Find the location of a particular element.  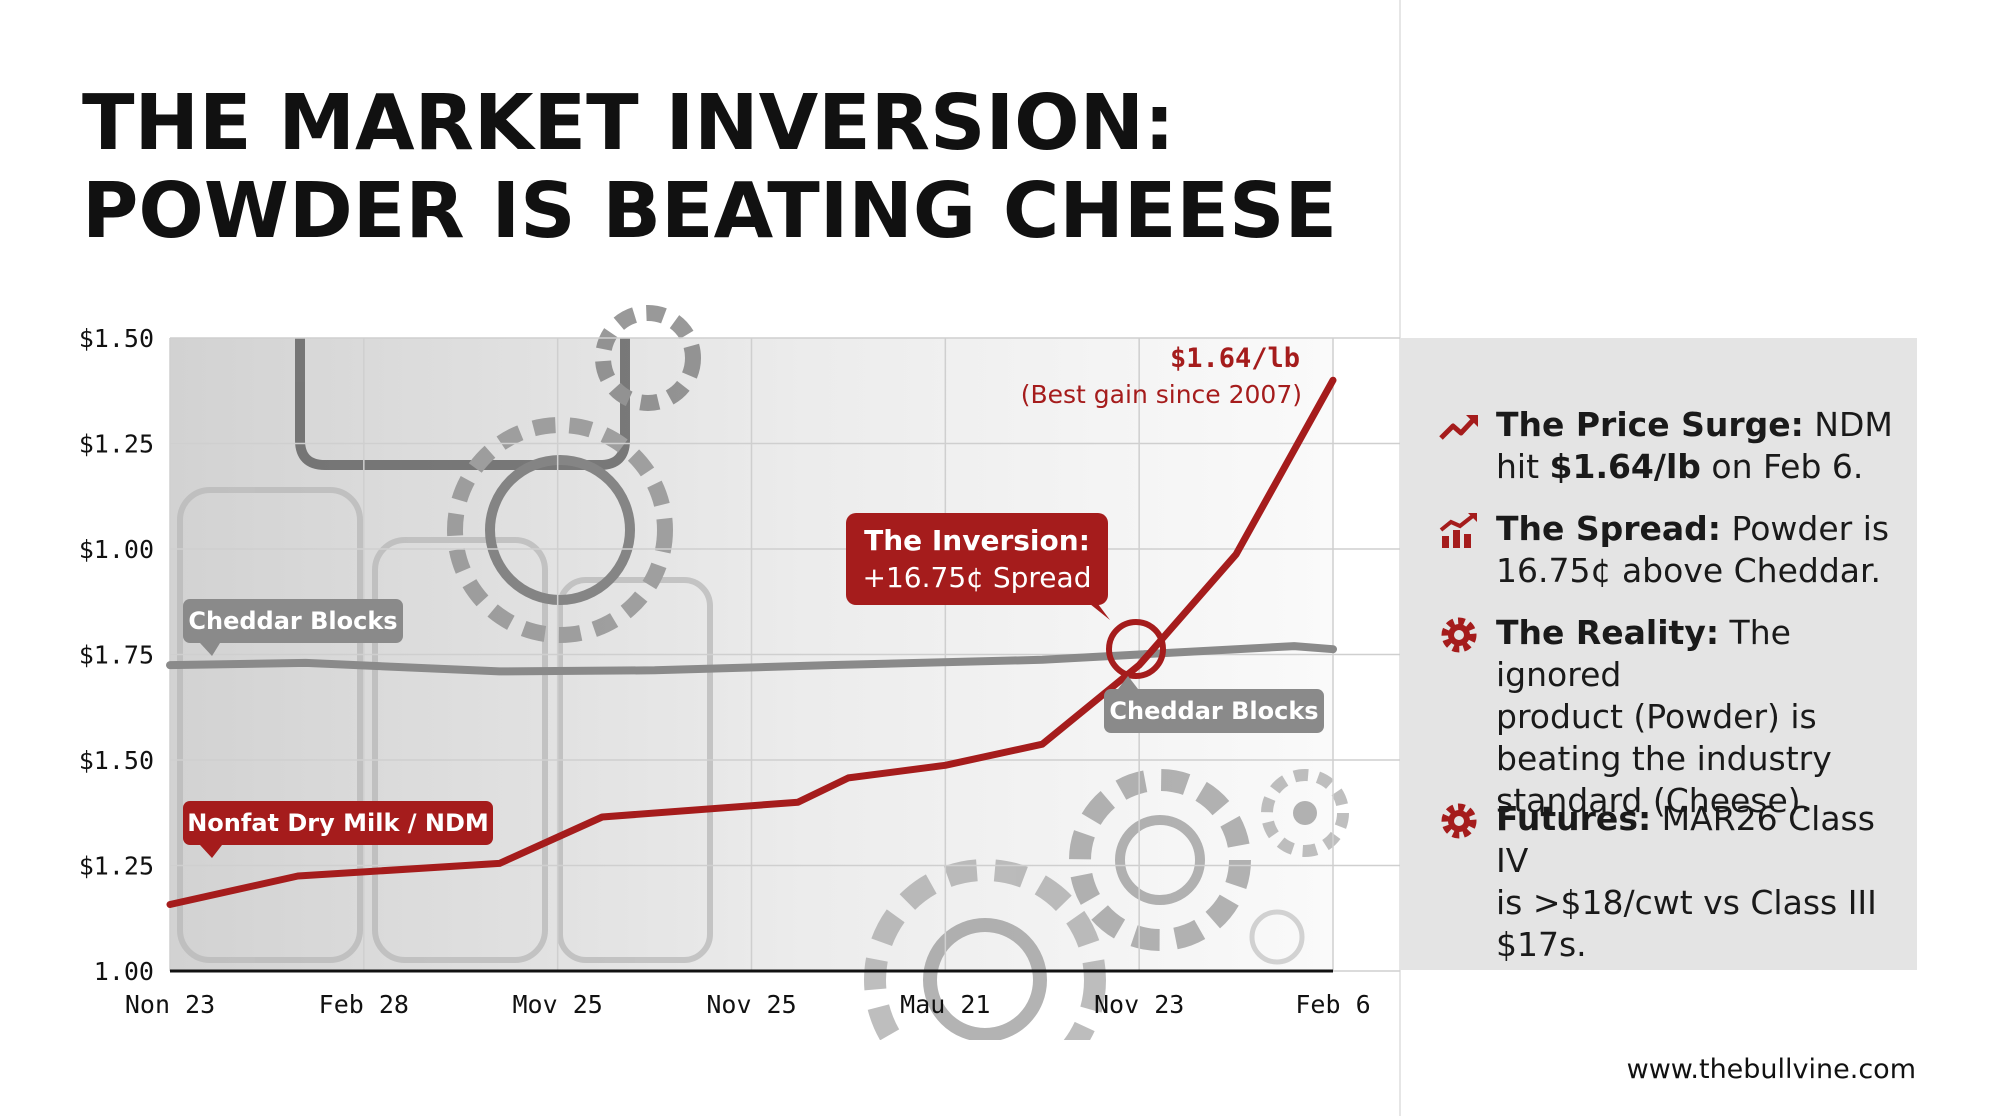

inversion-marker is located at coordinates (1136, 649).